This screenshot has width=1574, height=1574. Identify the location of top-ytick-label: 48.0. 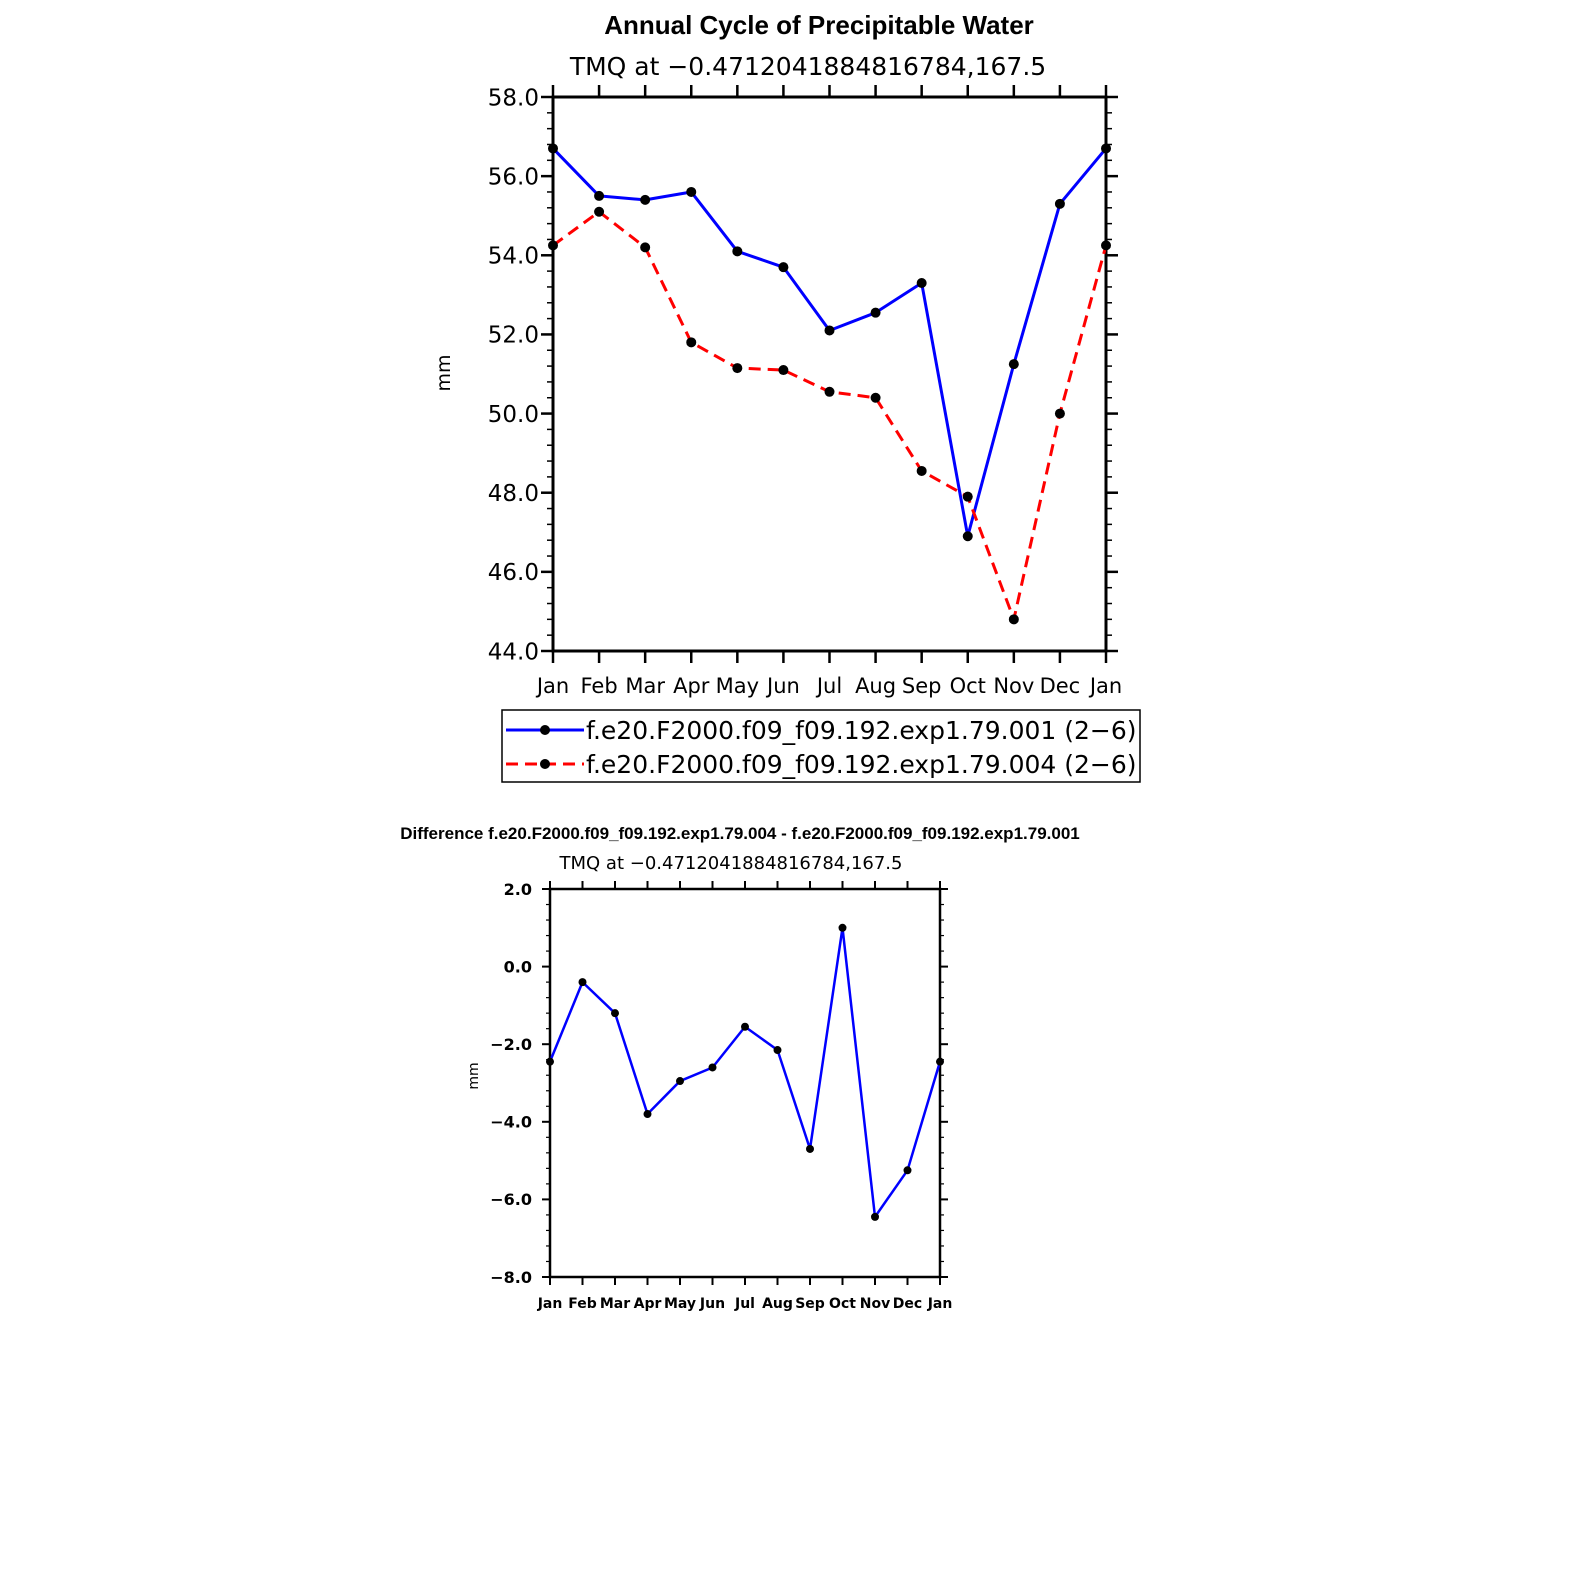
(513, 494).